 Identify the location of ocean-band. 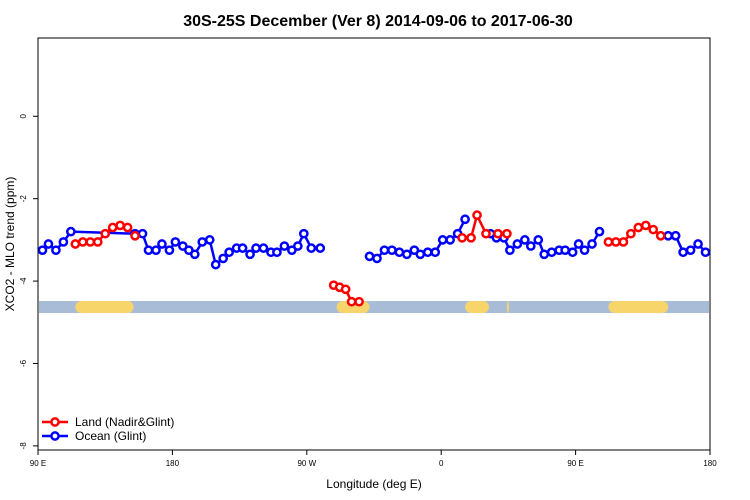
(374, 307).